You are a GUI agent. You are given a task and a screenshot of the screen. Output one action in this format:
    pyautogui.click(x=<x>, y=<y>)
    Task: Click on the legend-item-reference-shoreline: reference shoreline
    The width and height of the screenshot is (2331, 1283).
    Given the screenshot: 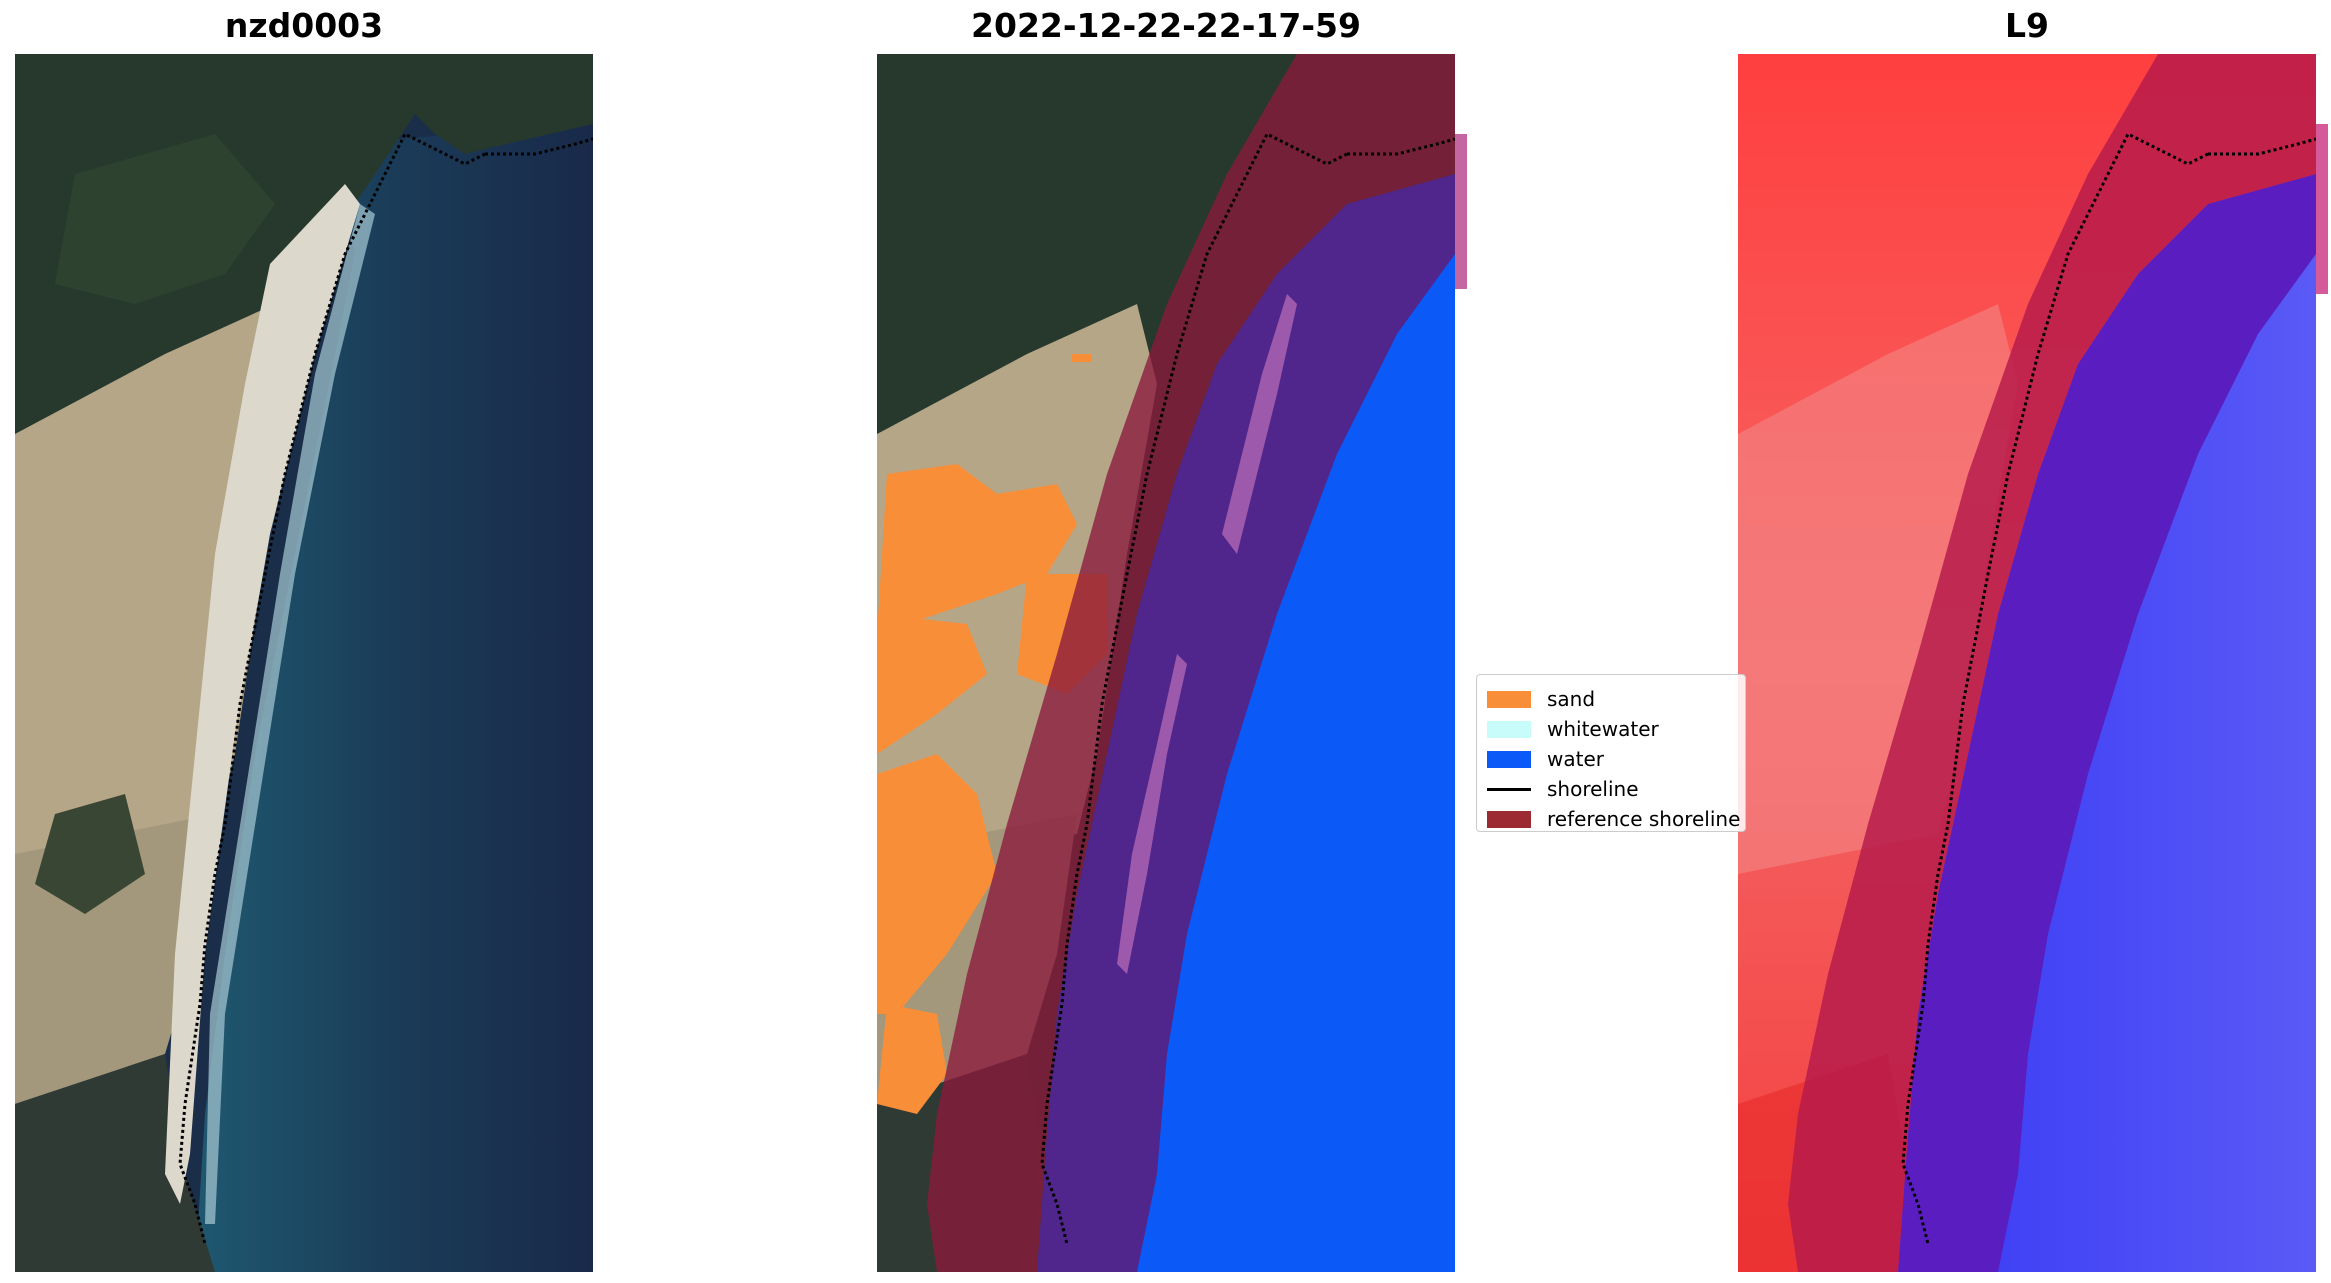 What is the action you would take?
    pyautogui.click(x=1614, y=818)
    